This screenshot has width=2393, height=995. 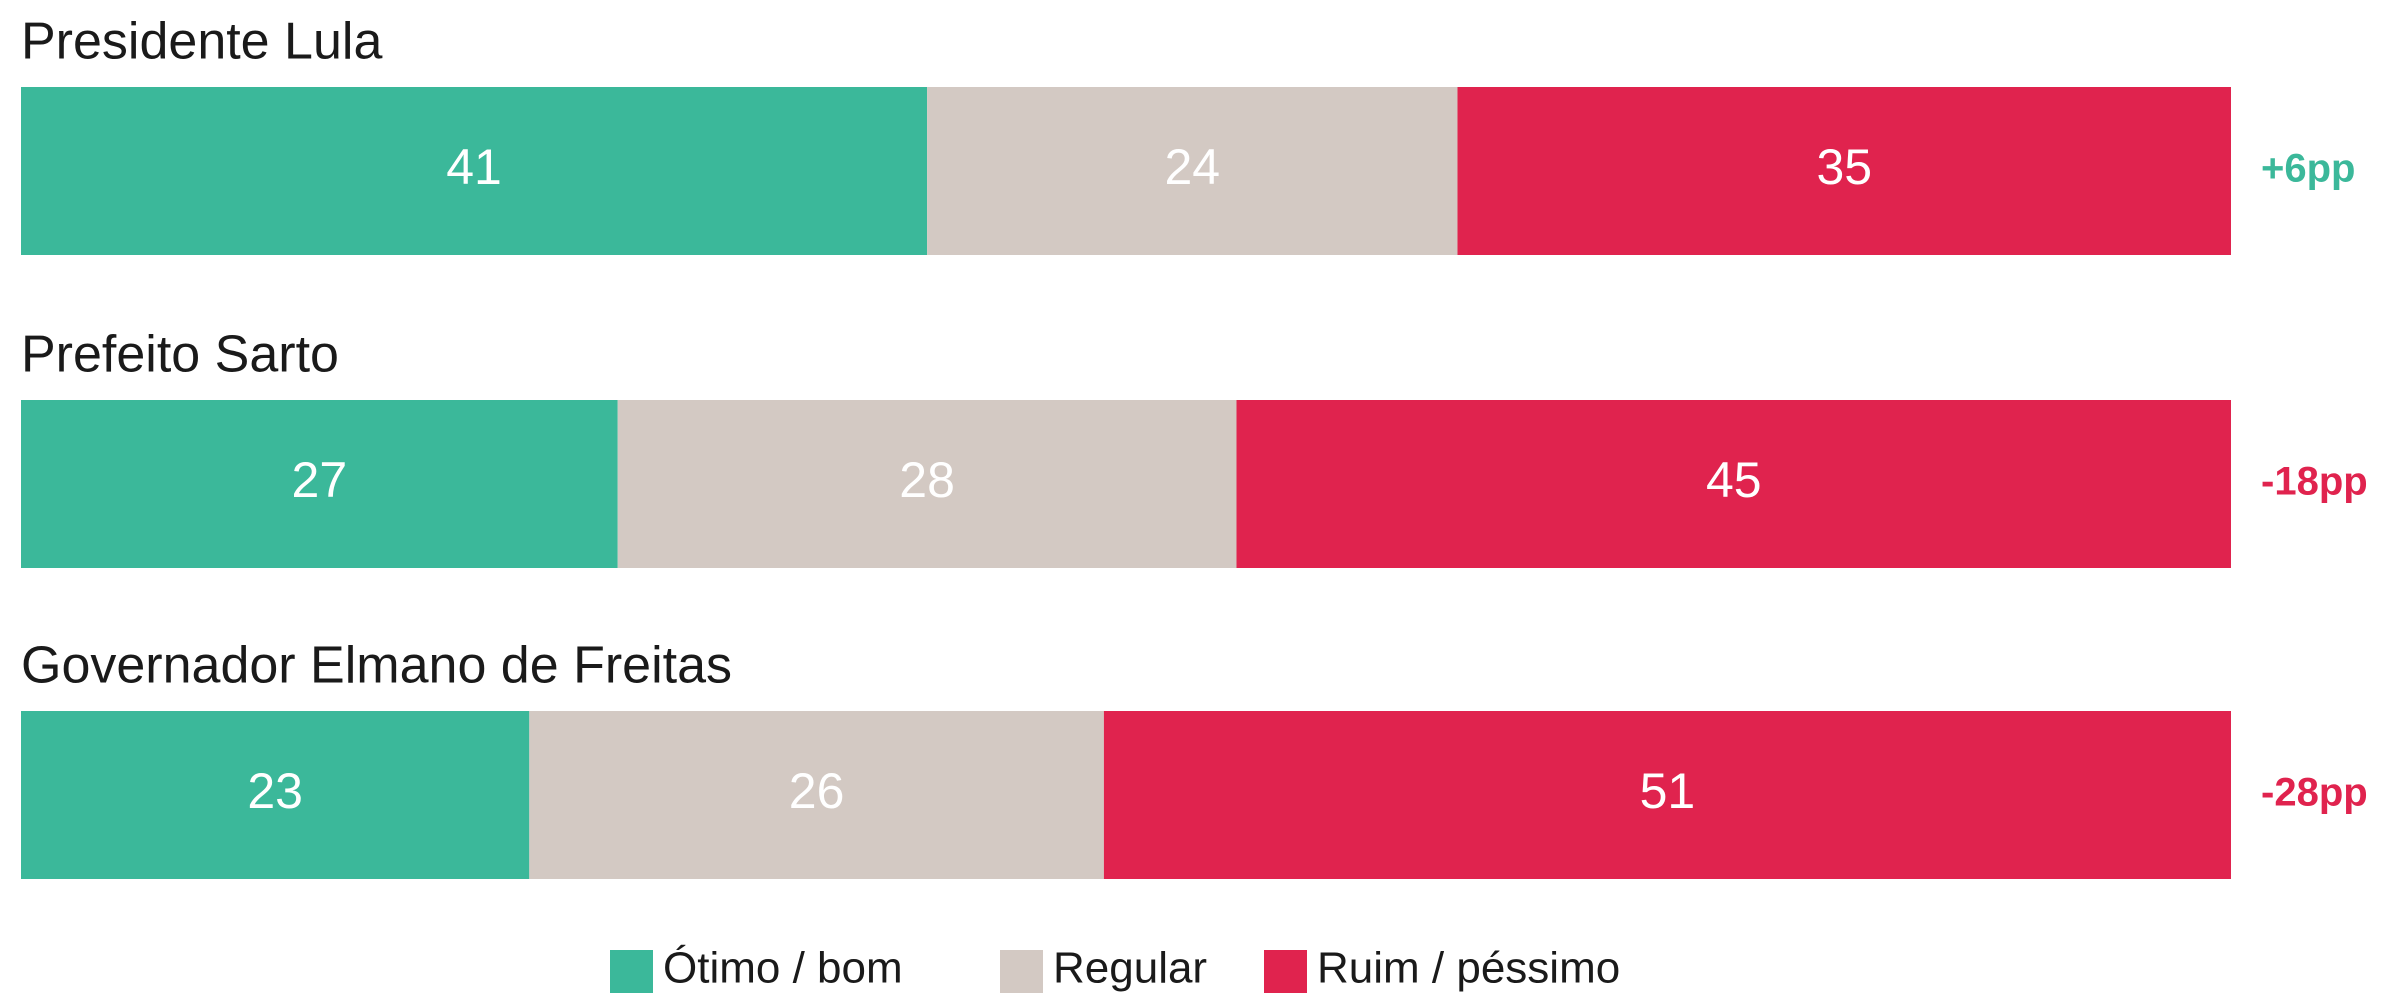 I want to click on annotation: -28pp, so click(x=2314, y=793).